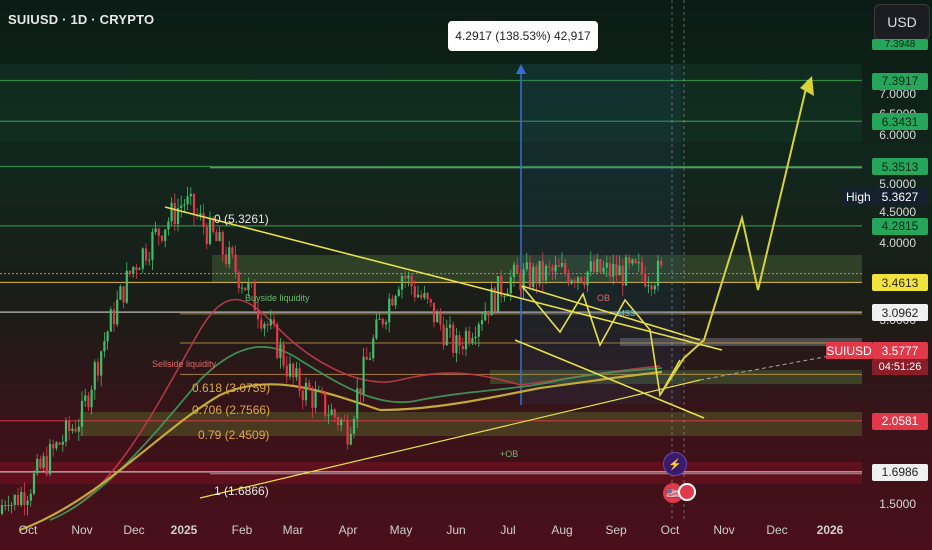 This screenshot has height=550, width=932. What do you see at coordinates (900, 226) in the screenshot?
I see `level-badge: 4.2815` at bounding box center [900, 226].